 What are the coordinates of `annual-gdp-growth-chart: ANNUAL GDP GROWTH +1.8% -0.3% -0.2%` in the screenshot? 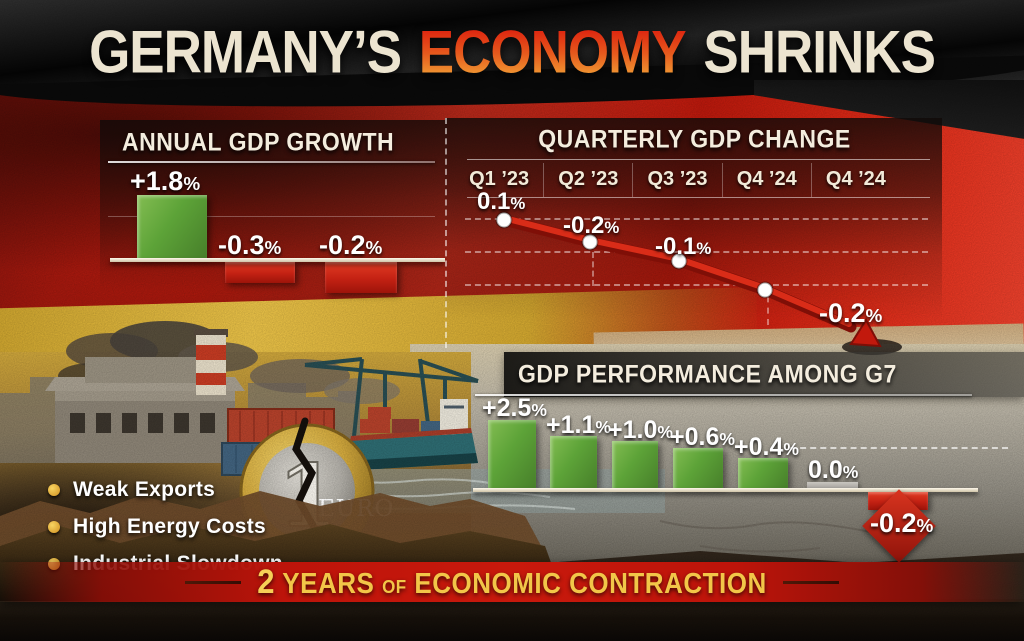 It's located at (272, 217).